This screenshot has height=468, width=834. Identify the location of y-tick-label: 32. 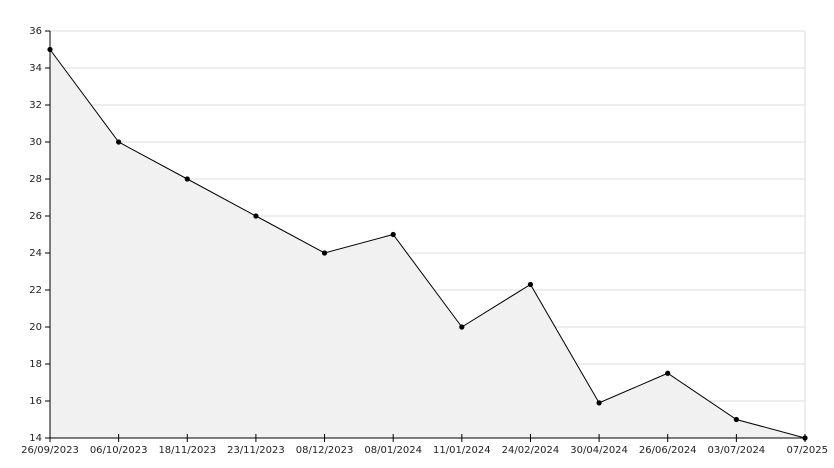
(35, 105).